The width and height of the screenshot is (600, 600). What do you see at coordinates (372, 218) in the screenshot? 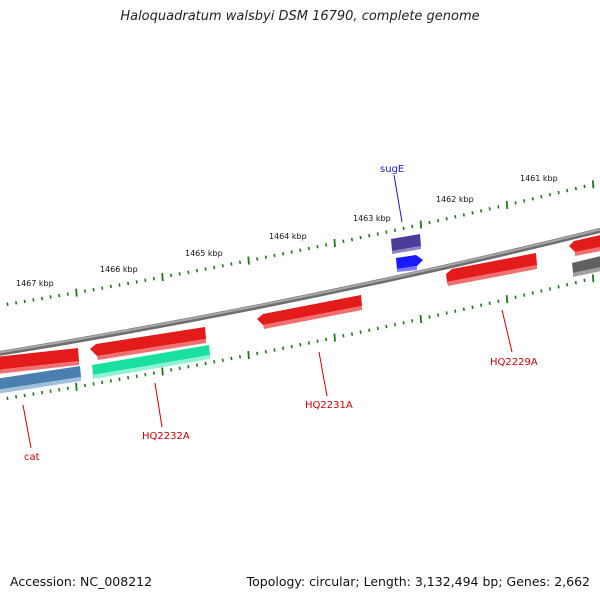
I see `scale-label-1463: 1463 kbp` at bounding box center [372, 218].